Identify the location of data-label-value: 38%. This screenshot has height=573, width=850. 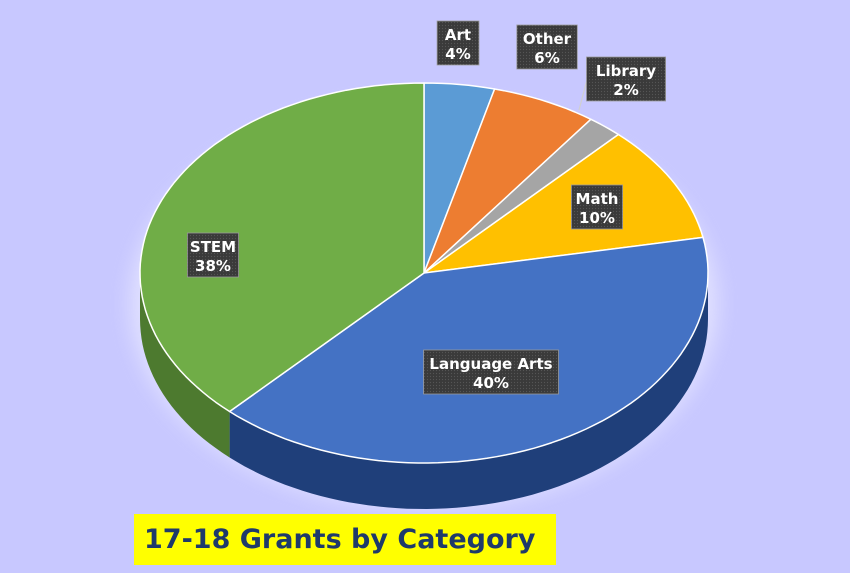
(213, 266).